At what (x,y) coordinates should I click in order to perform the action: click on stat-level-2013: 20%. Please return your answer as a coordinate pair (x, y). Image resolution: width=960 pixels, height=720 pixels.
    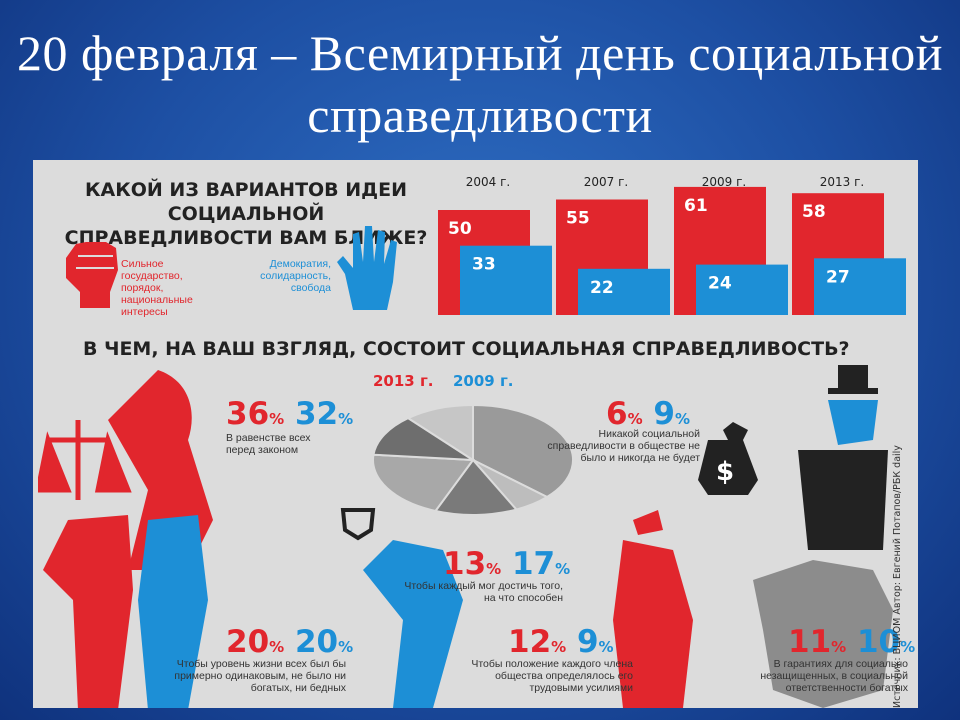
    Looking at the image, I should click on (255, 642).